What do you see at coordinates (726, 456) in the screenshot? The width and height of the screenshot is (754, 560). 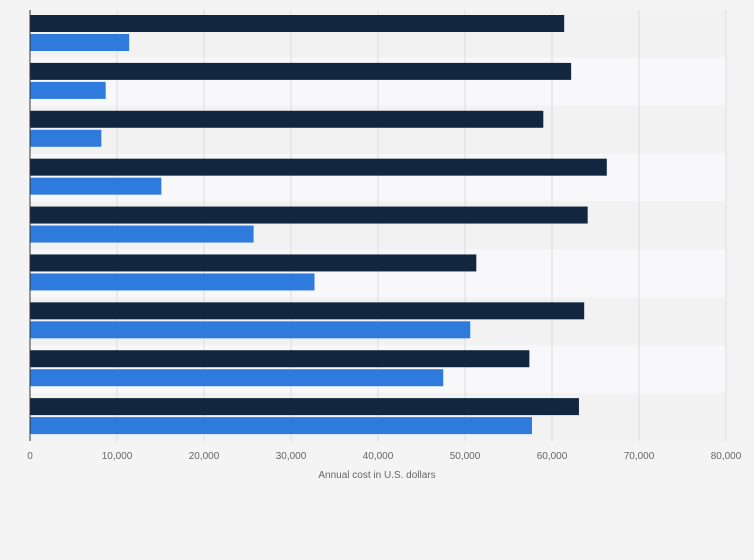 I see `x-tick-label: 80,000` at bounding box center [726, 456].